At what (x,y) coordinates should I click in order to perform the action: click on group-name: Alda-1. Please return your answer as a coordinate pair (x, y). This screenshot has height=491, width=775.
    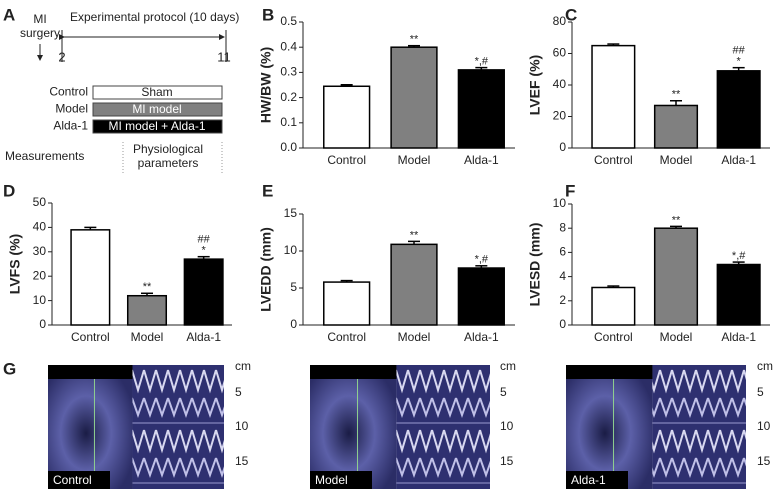
    Looking at the image, I should click on (70, 126).